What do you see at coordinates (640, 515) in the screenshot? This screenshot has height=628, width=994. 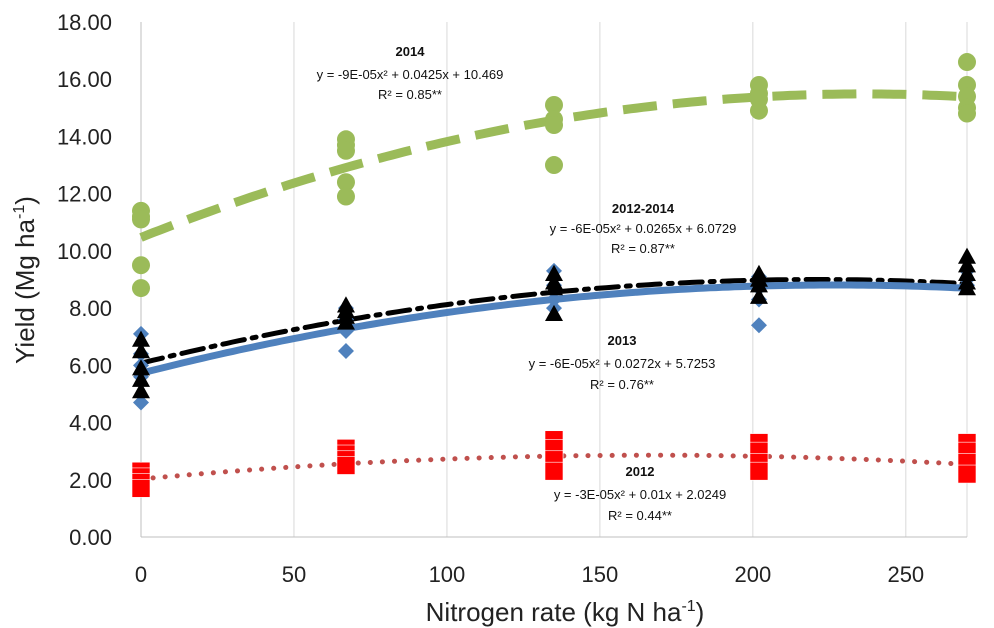 I see `label-2012-r2: R² = 0.44**` at bounding box center [640, 515].